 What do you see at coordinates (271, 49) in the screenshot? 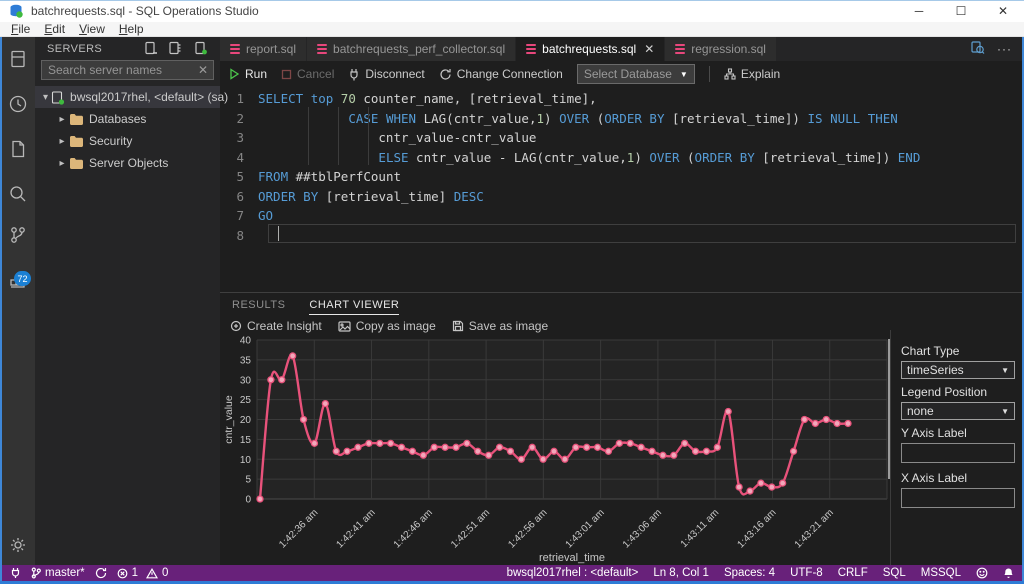
I see `tab-label: report.sql` at bounding box center [271, 49].